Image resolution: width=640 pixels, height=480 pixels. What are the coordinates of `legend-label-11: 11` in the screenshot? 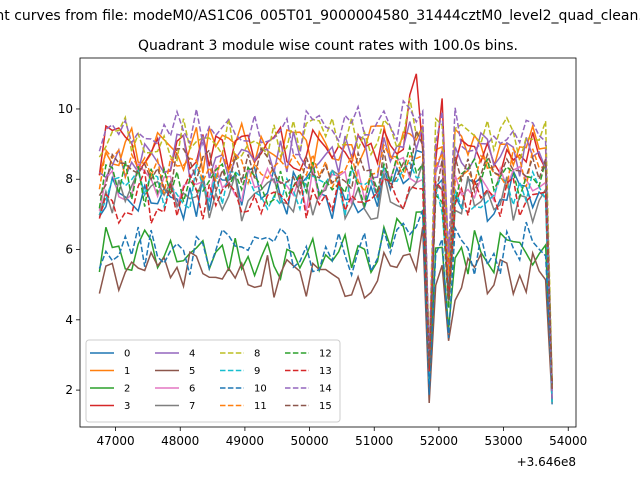 It's located at (260, 406).